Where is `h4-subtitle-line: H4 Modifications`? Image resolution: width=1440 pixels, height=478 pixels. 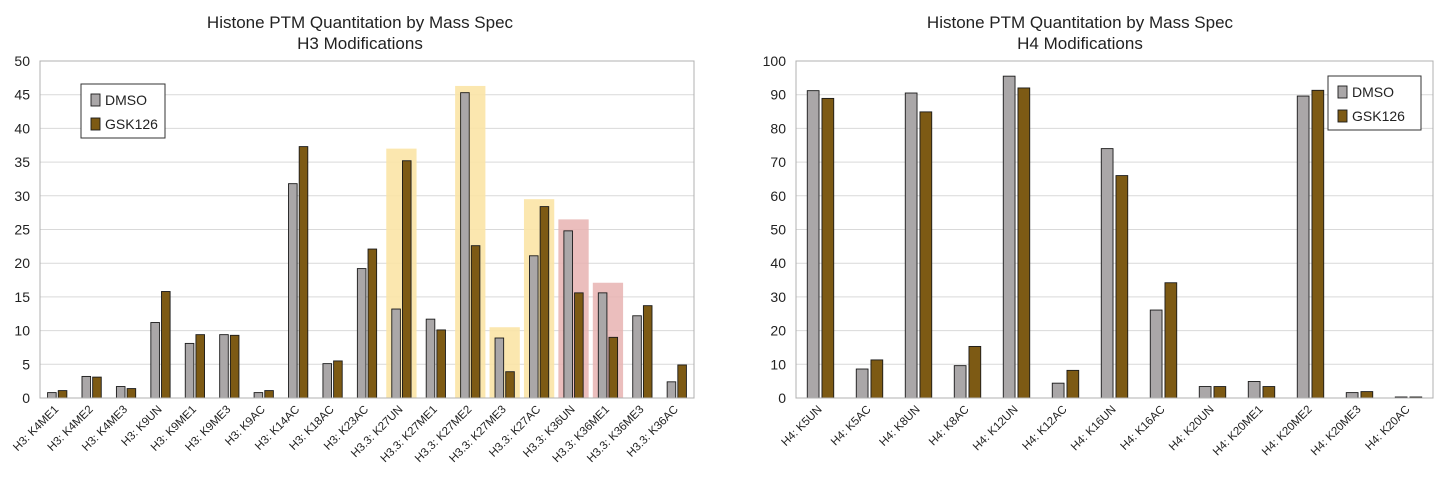
h4-subtitle-line: H4 Modifications is located at coordinates (1080, 43).